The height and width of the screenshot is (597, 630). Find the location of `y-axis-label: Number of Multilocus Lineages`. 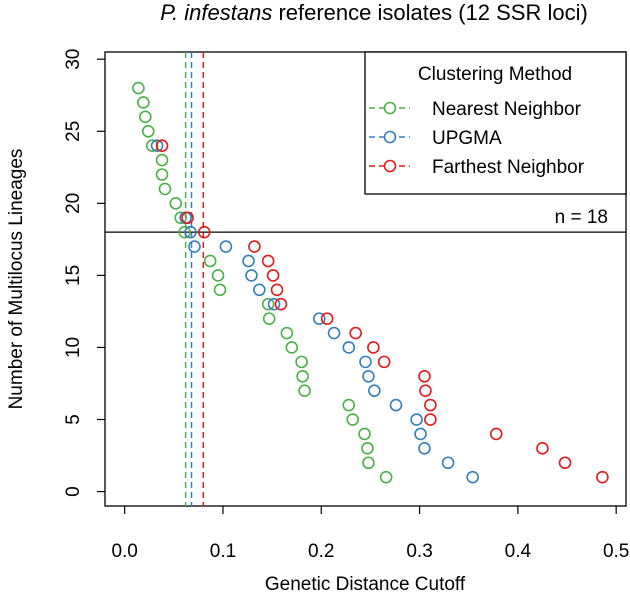

y-axis-label: Number of Multilocus Lineages is located at coordinates (16, 279).